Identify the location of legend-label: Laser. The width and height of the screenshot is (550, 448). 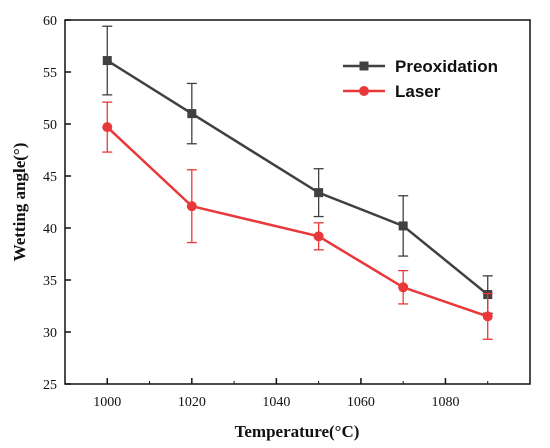
(418, 91).